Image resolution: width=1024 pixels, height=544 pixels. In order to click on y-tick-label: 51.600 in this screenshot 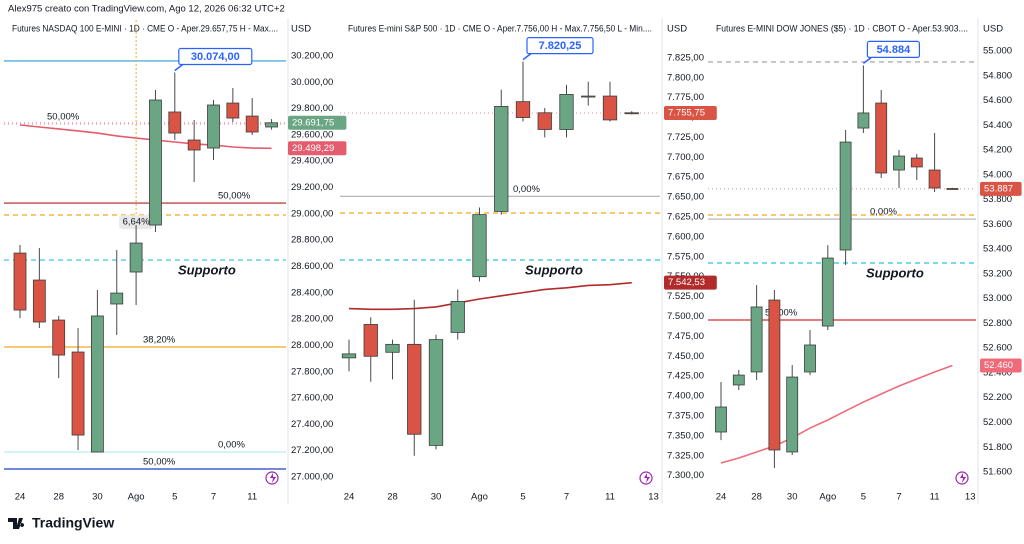, I will do `click(997, 472)`.